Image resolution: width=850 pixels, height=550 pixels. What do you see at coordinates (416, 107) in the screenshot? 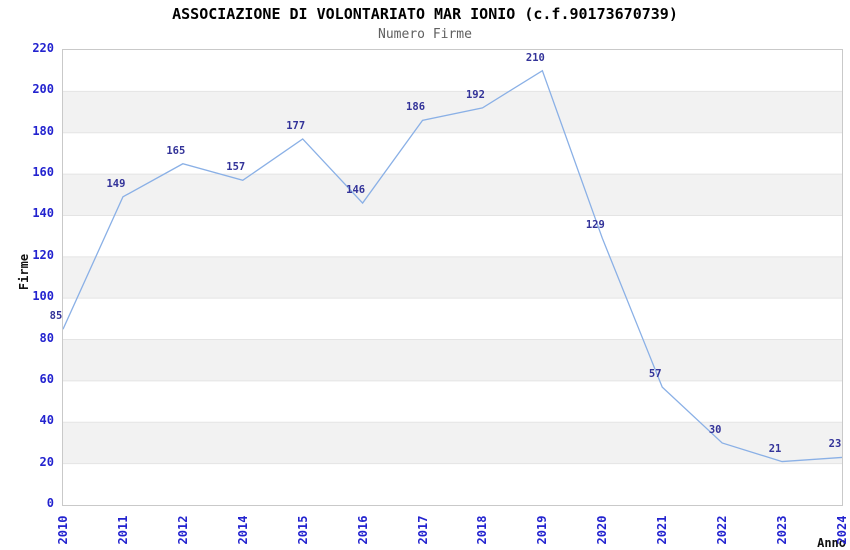
I see `point-value-label: 186` at bounding box center [416, 107].